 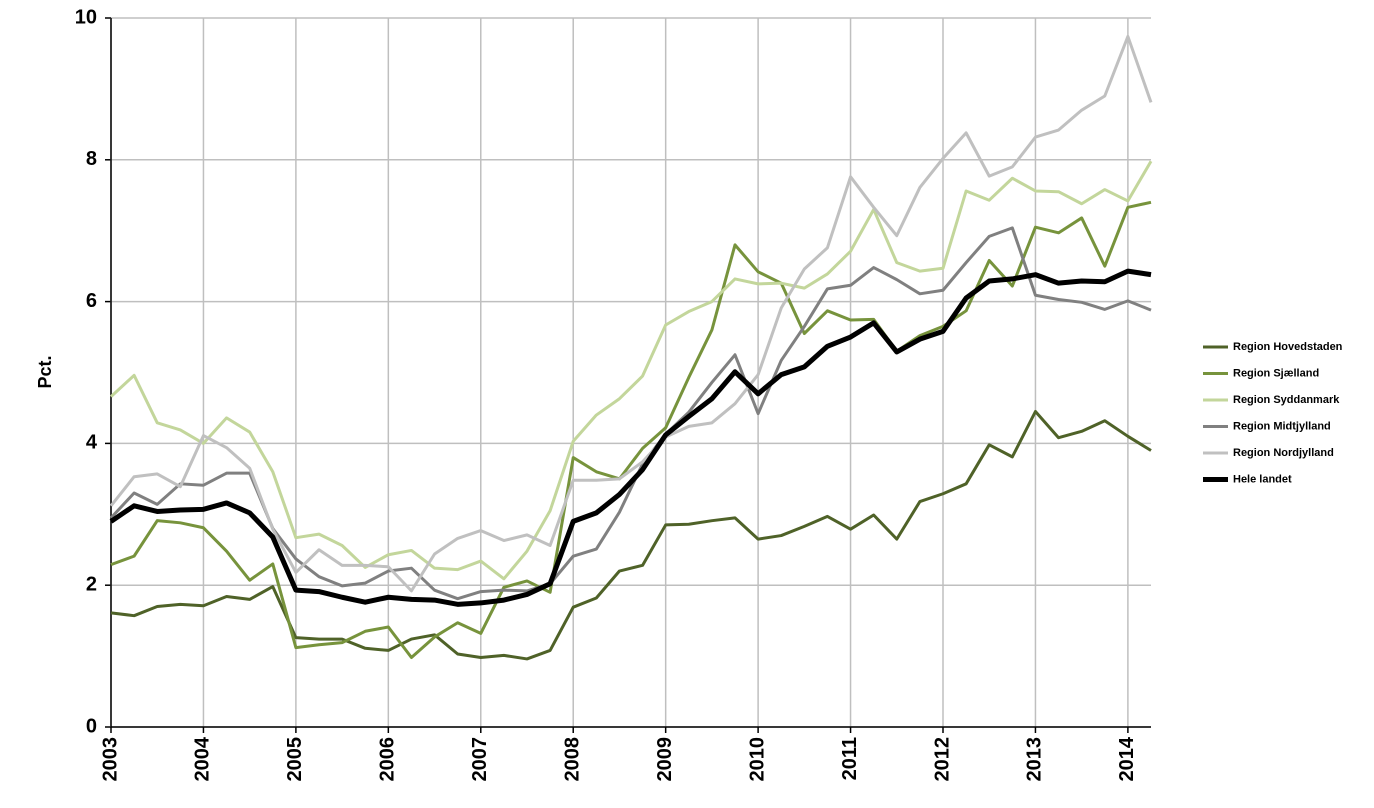 What do you see at coordinates (1288, 347) in the screenshot?
I see `legend-label: Region Hovedstaden` at bounding box center [1288, 347].